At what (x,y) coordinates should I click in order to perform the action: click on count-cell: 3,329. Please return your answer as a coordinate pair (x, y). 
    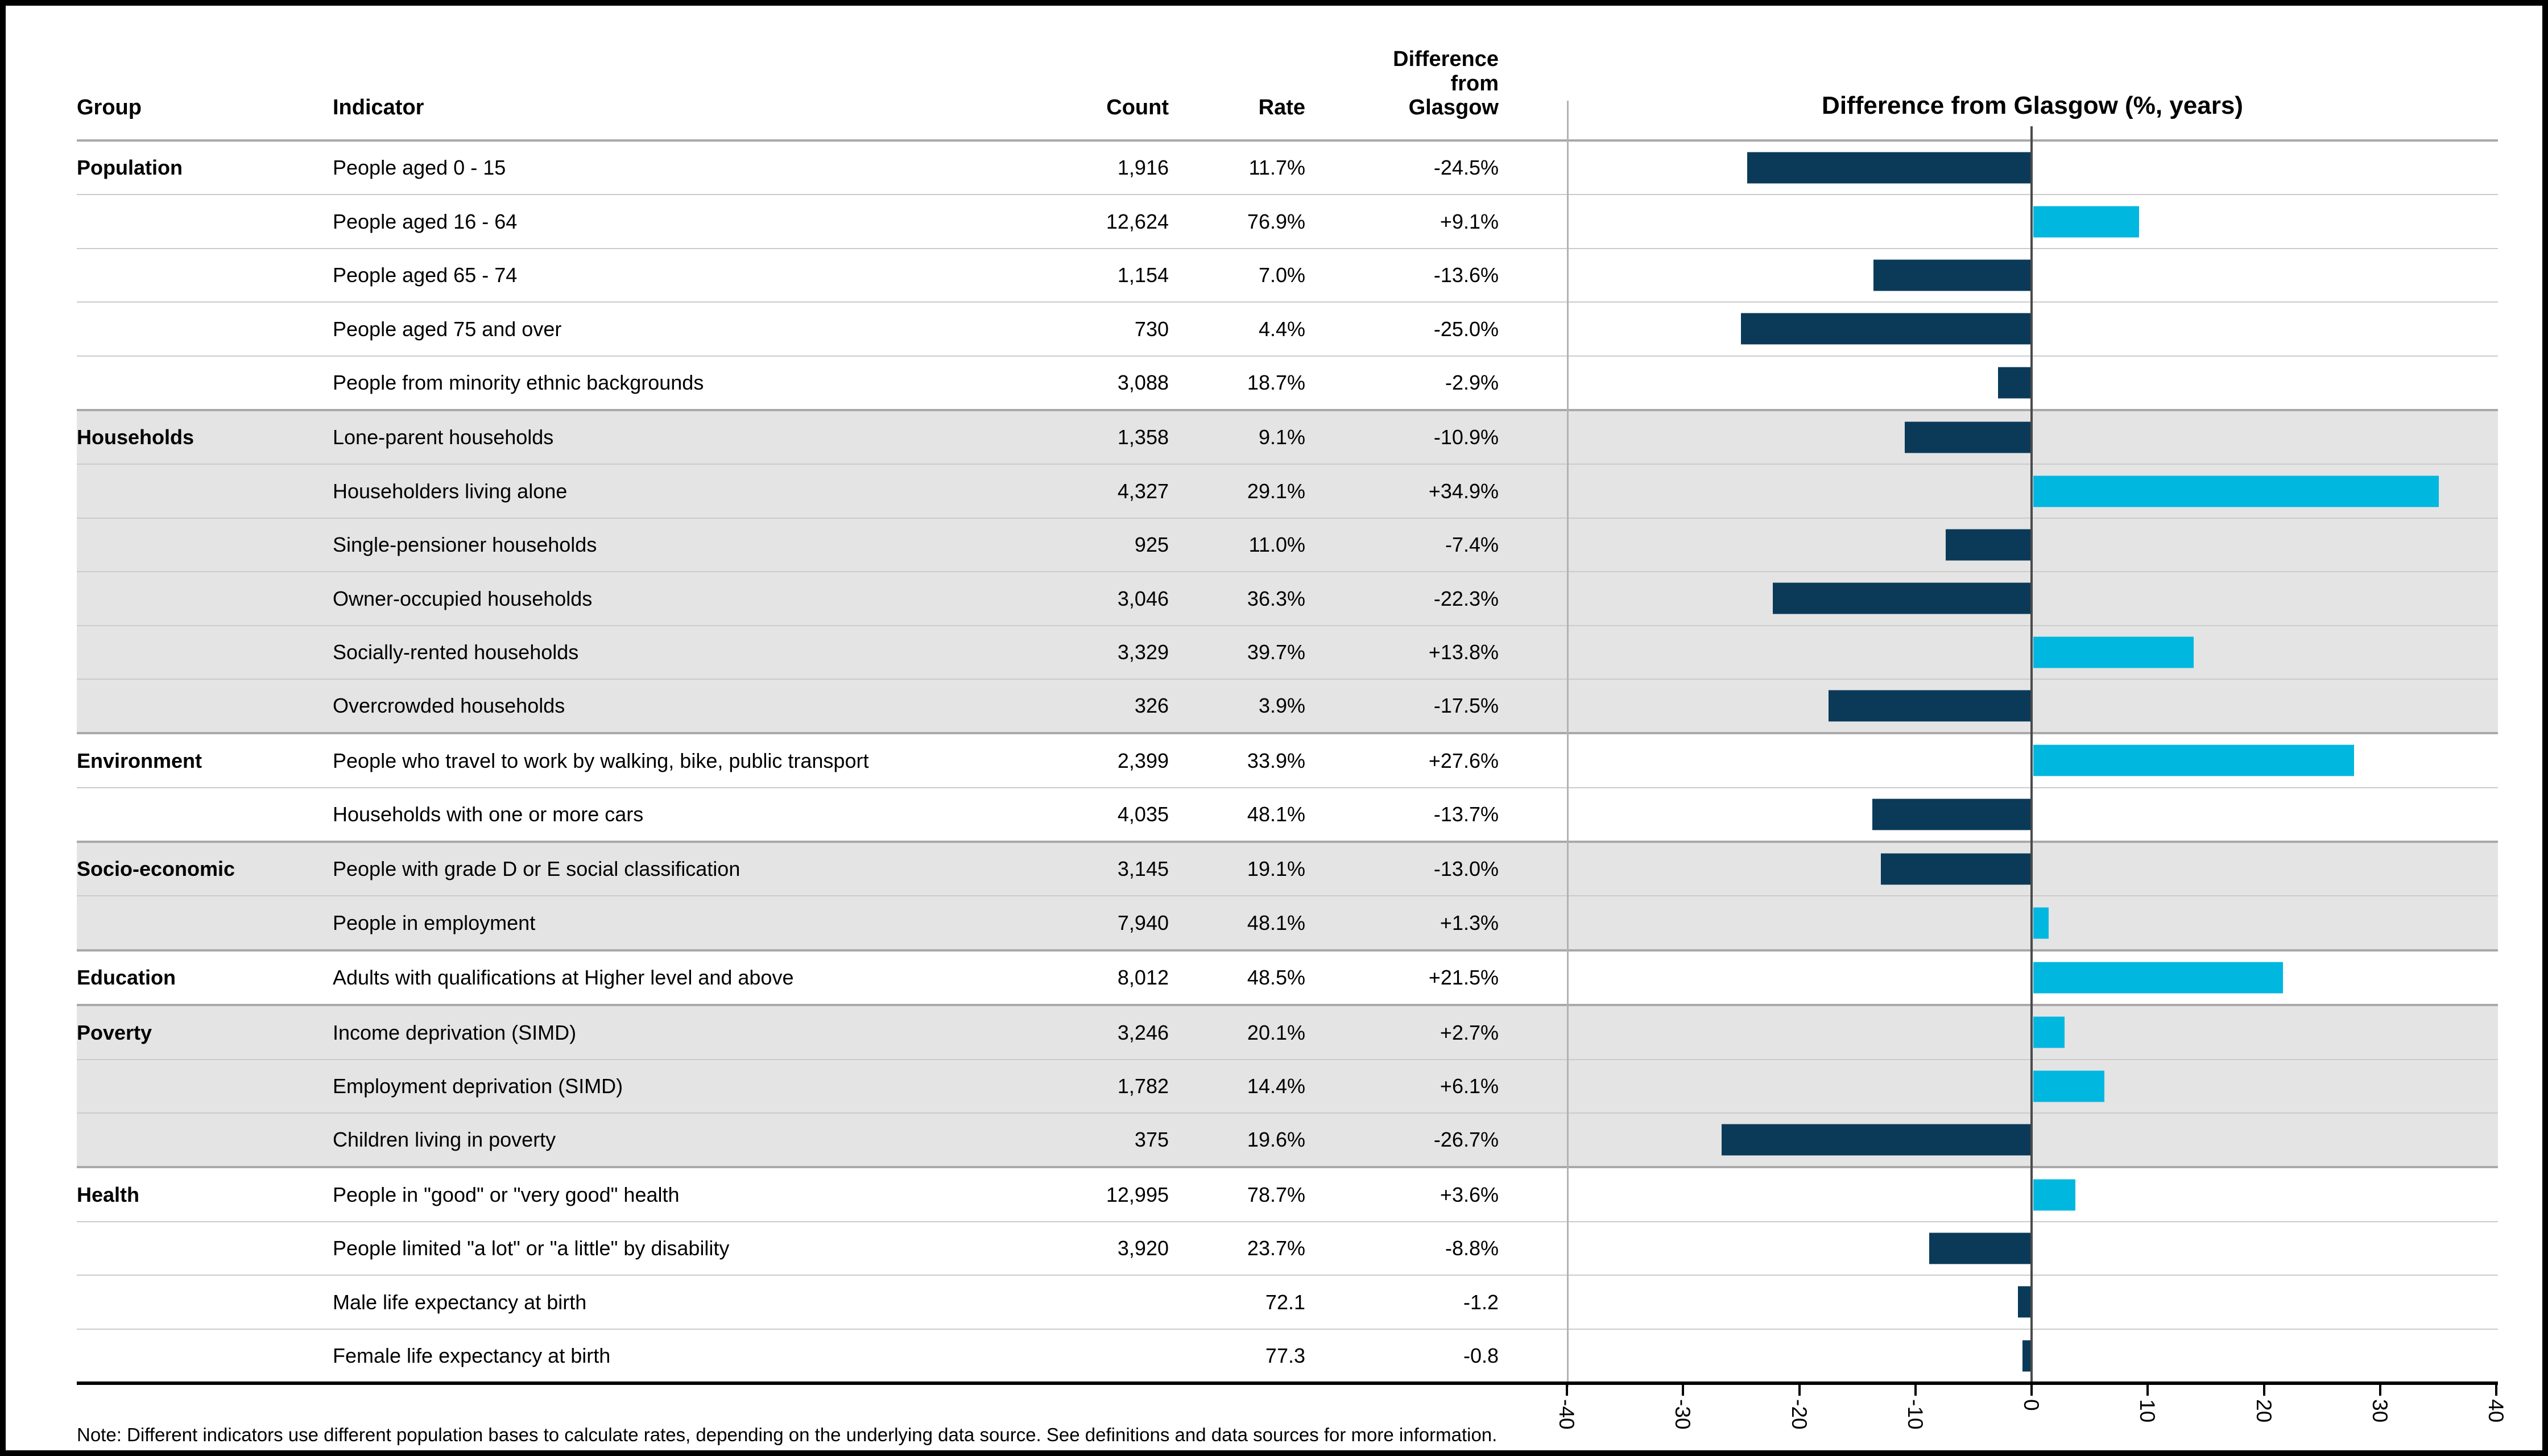
    Looking at the image, I should click on (1143, 652).